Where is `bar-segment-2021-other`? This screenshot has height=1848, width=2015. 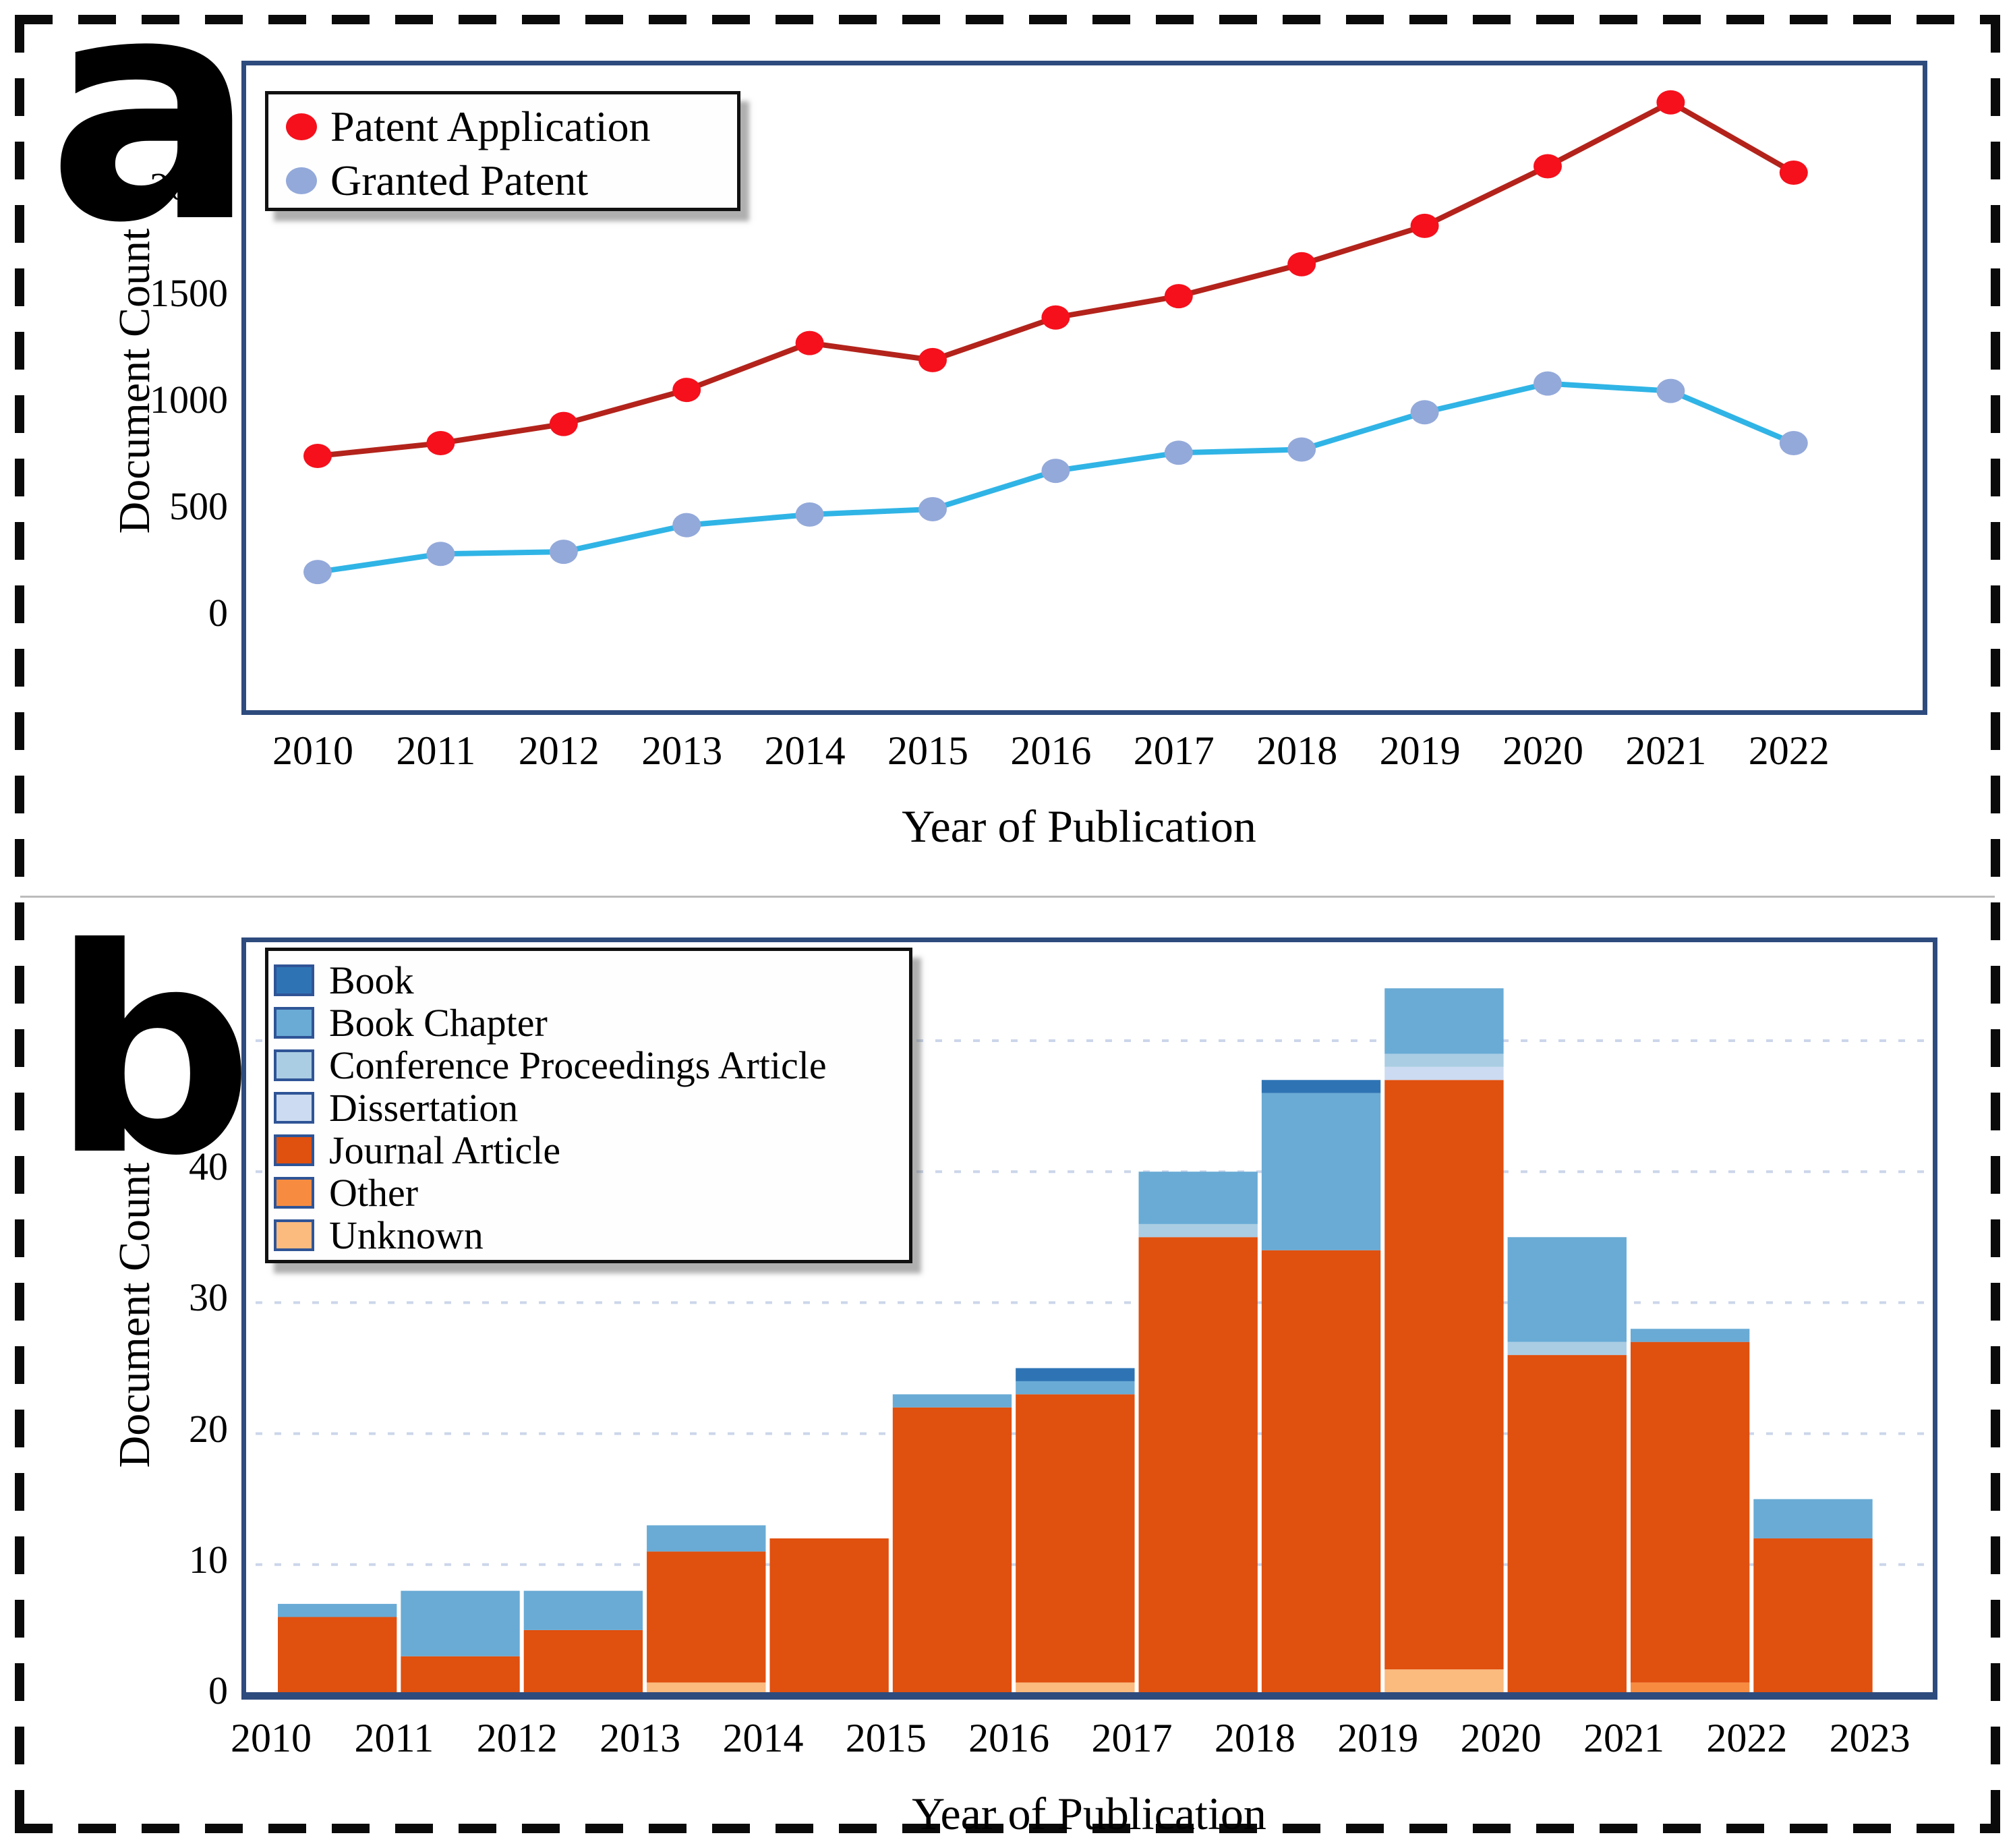
bar-segment-2021-other is located at coordinates (1690, 1687).